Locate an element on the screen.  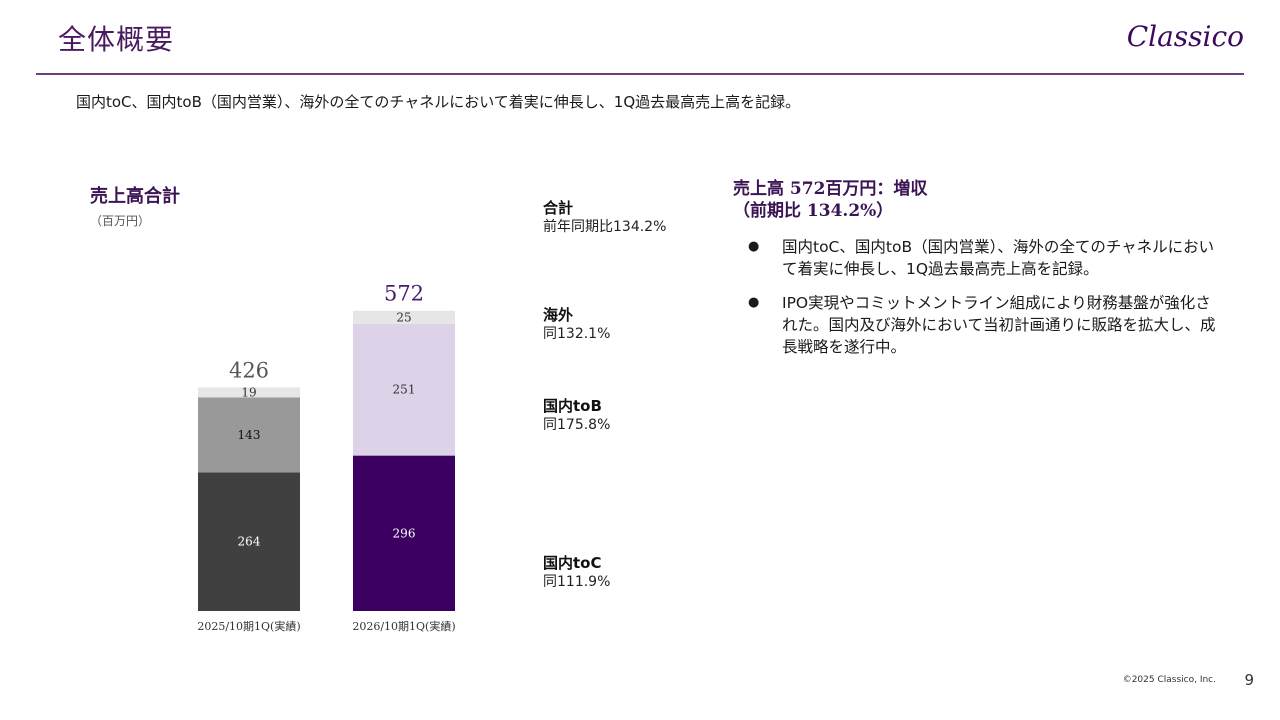
header-divider is located at coordinates (640, 74).